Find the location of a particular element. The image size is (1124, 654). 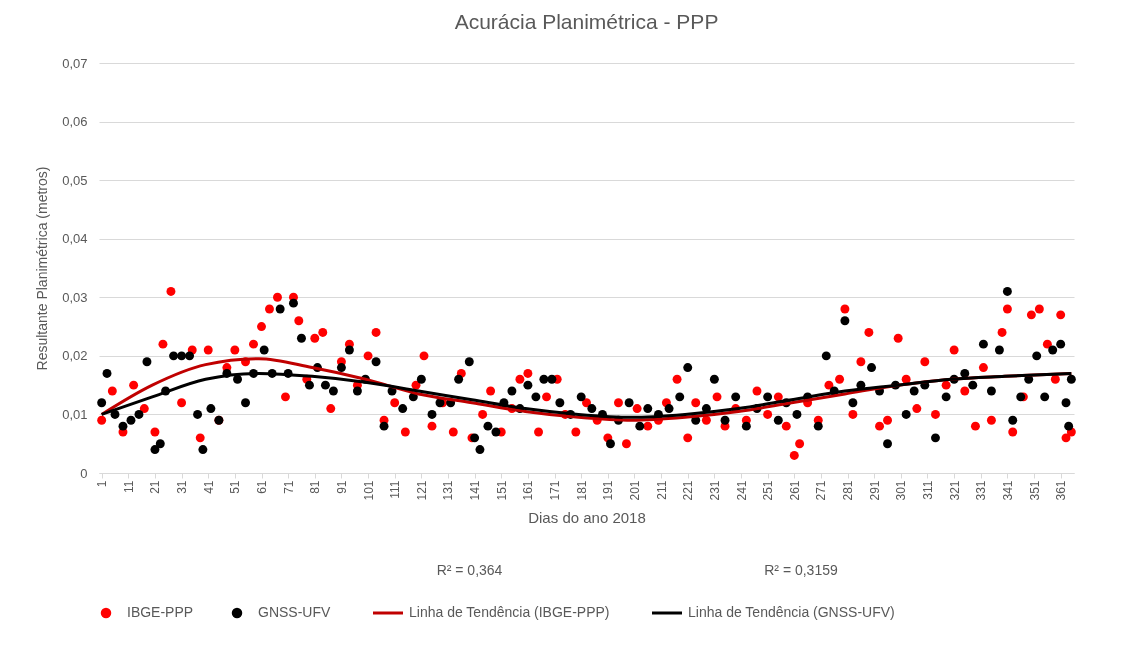

y-tick-label: 0,03 is located at coordinates (75, 297).